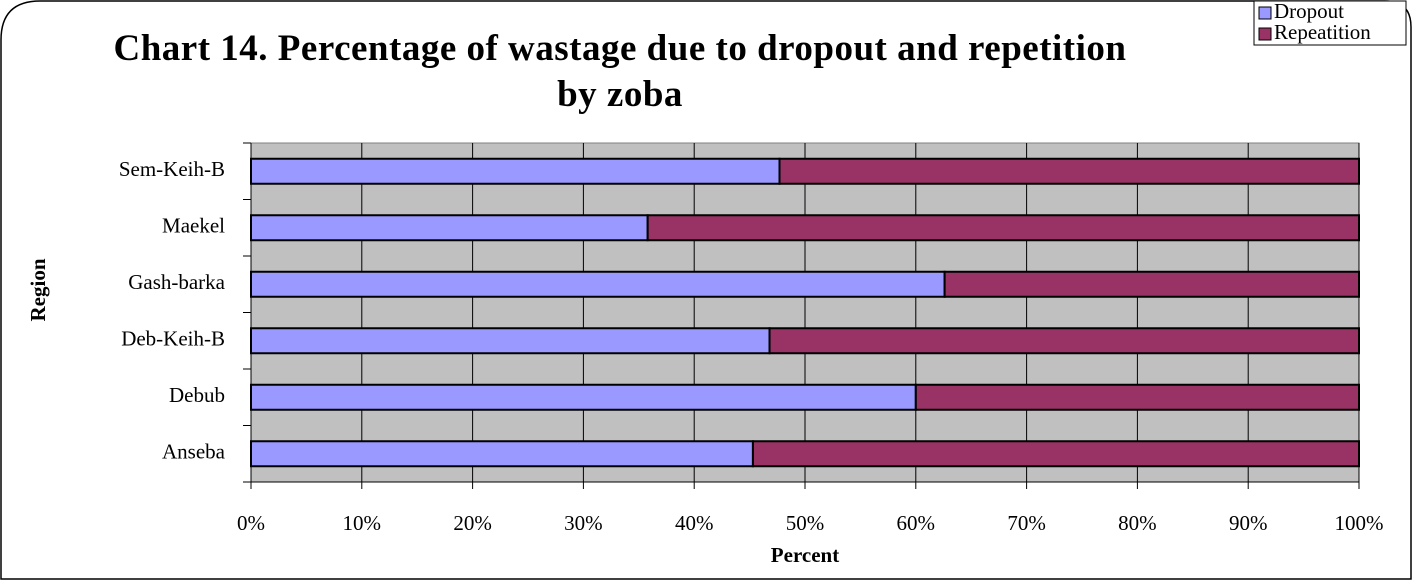 The width and height of the screenshot is (1413, 580). What do you see at coordinates (694, 523) in the screenshot?
I see `x-tick-label: 40%` at bounding box center [694, 523].